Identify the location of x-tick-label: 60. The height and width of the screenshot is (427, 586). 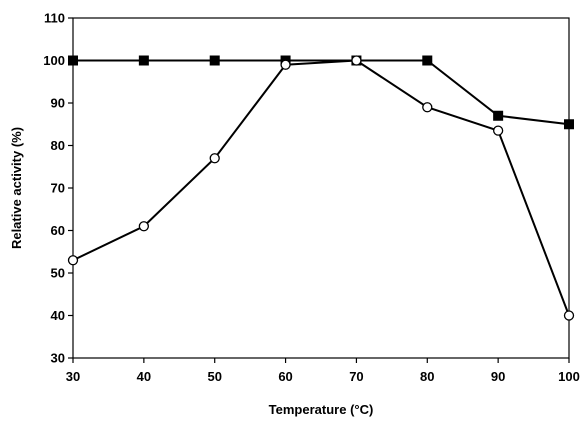
(285, 376).